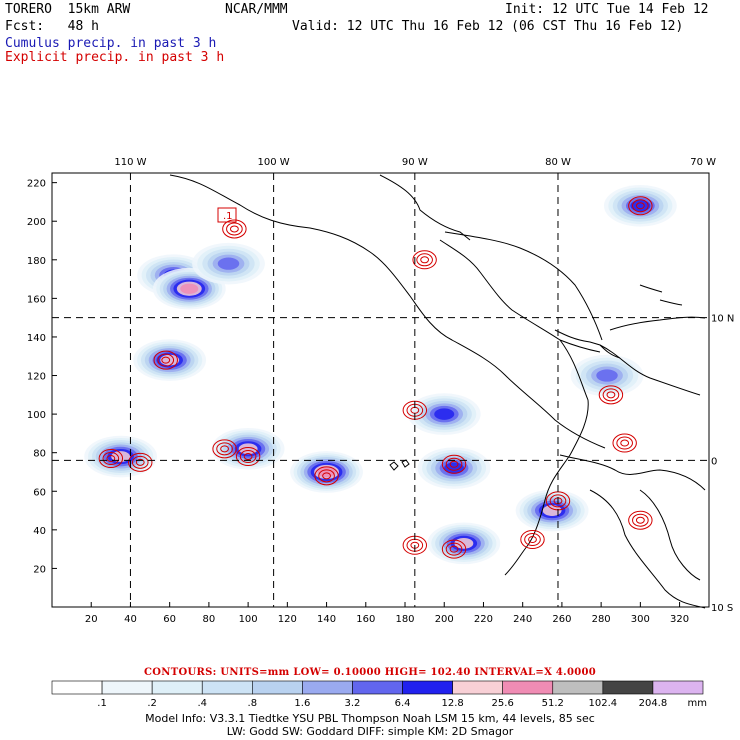  Describe the element at coordinates (274, 162) in the screenshot. I see `lon-label: 100 W` at that location.